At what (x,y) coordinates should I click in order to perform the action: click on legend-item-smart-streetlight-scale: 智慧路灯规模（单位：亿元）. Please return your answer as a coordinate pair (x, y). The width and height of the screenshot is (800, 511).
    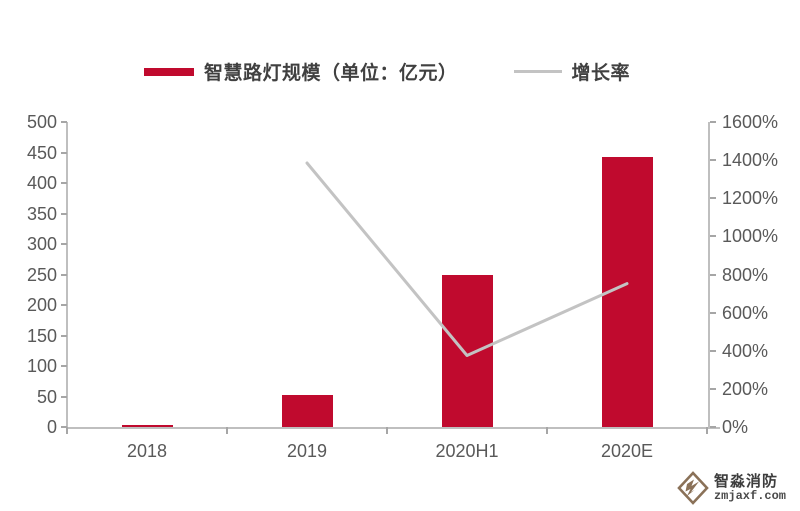
    Looking at the image, I should click on (300, 71).